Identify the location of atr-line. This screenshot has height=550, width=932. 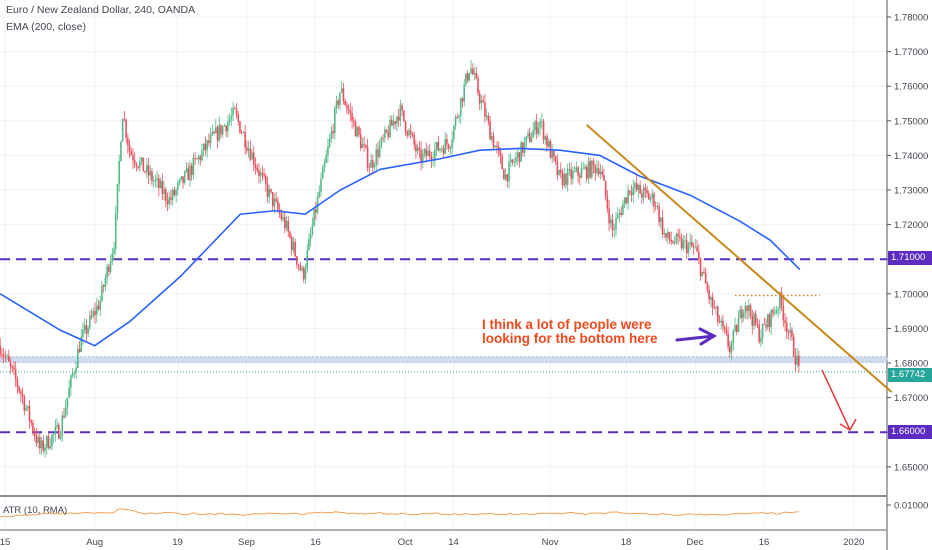
(399, 513).